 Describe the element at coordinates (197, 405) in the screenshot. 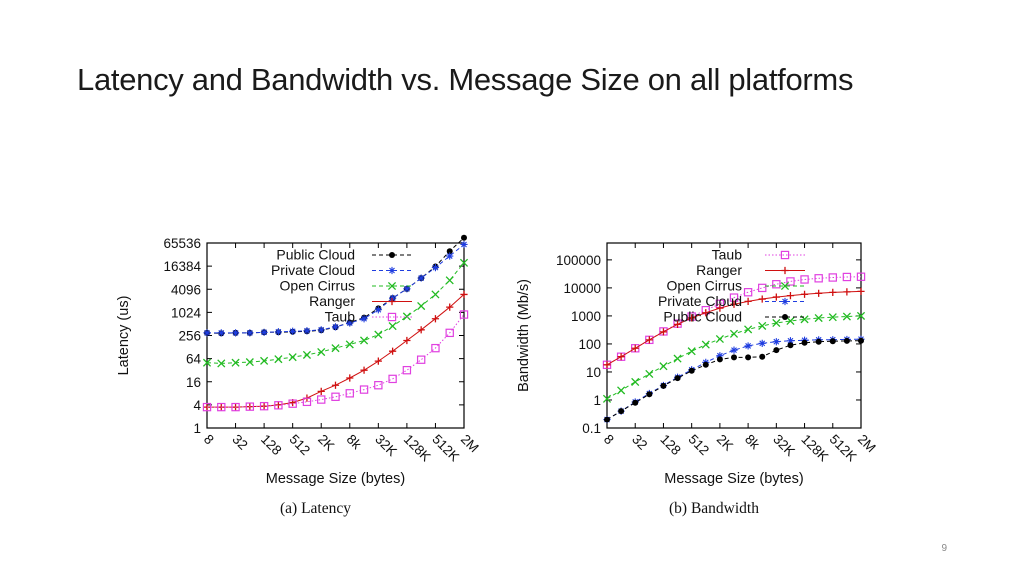

I see `y-tick-label: 4` at that location.